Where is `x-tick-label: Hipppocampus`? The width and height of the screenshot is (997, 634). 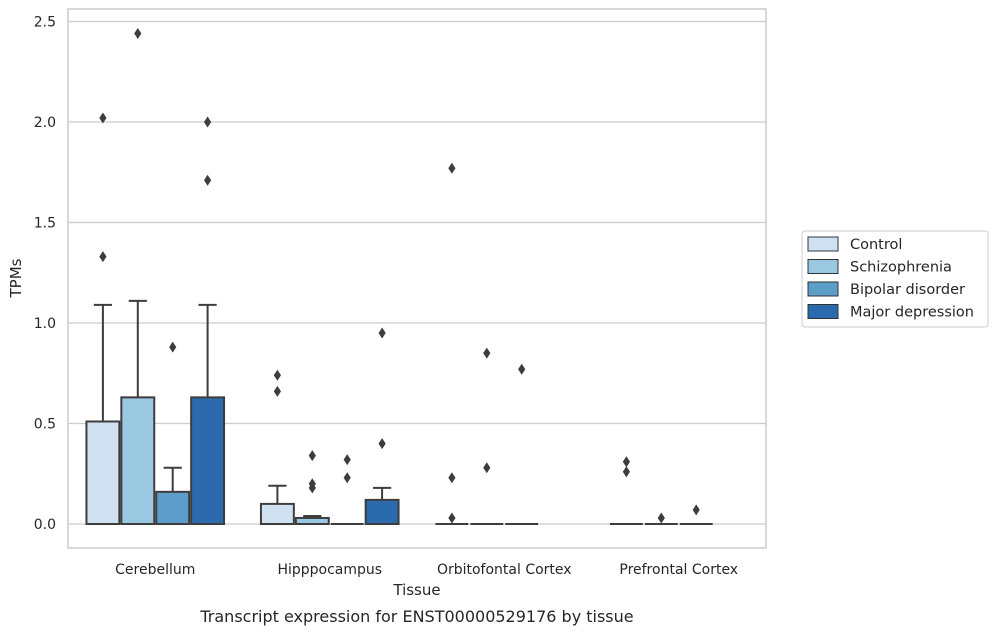
x-tick-label: Hipppocampus is located at coordinates (329, 570).